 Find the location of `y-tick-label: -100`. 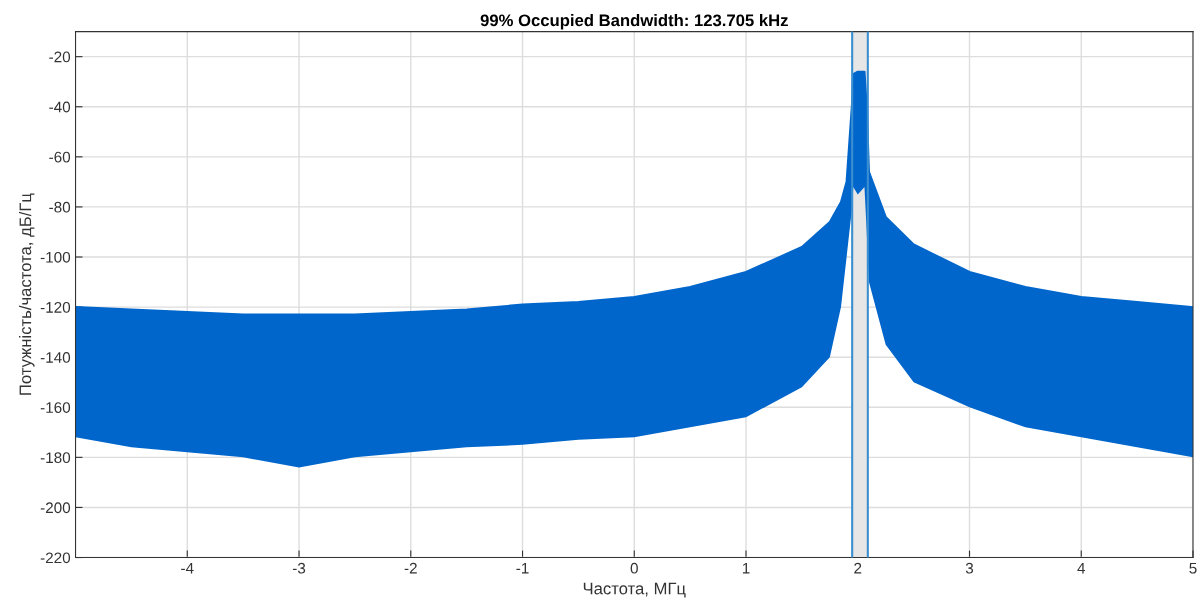

y-tick-label: -100 is located at coordinates (55, 257).